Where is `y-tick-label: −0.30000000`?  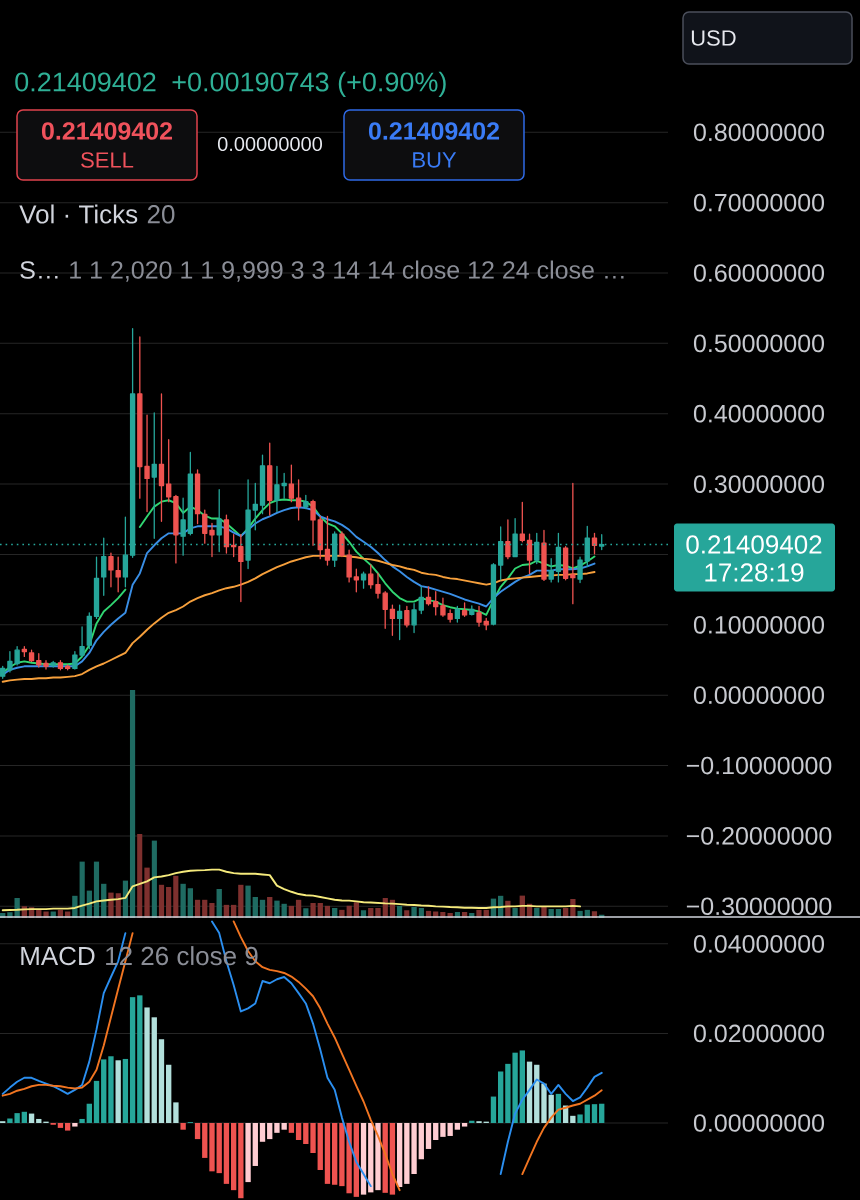
y-tick-label: −0.30000000 is located at coordinates (759, 906).